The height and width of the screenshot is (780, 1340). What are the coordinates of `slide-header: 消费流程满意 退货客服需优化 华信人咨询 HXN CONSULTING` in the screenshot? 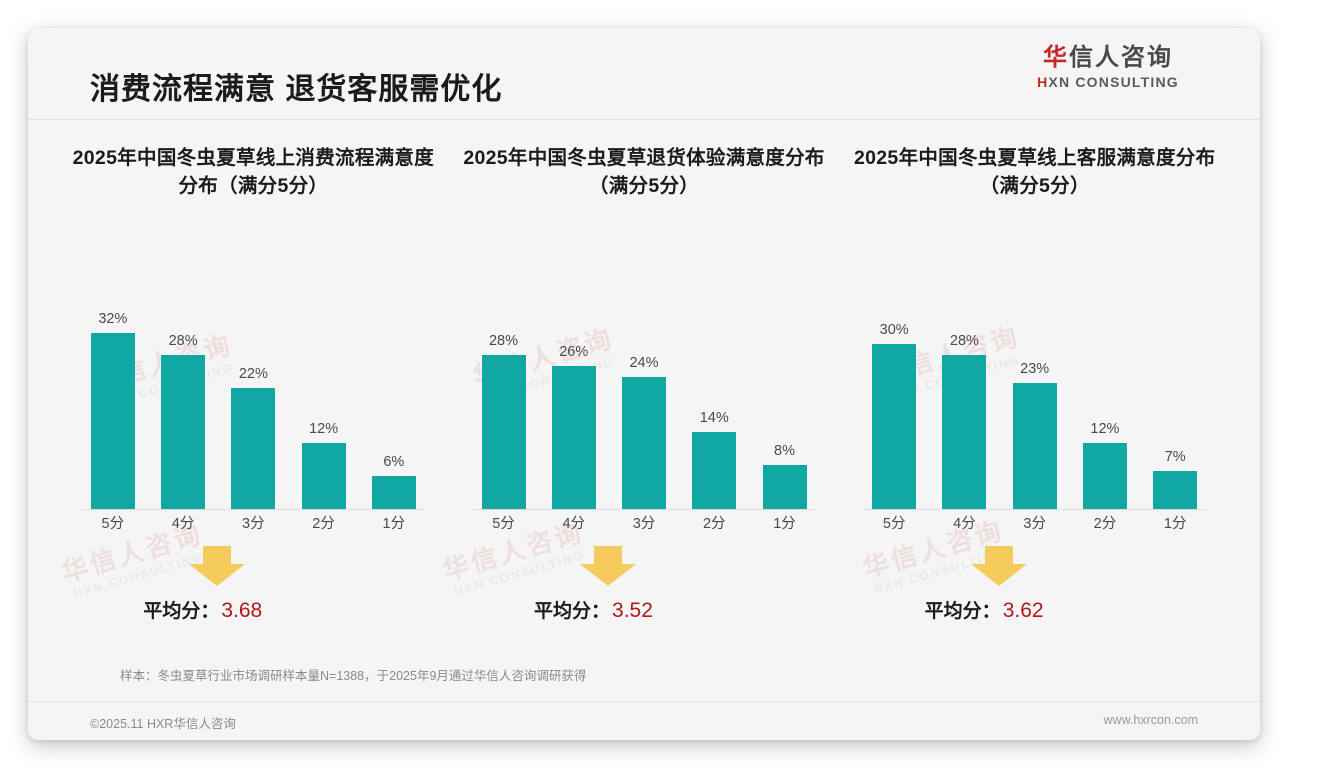 It's located at (644, 74).